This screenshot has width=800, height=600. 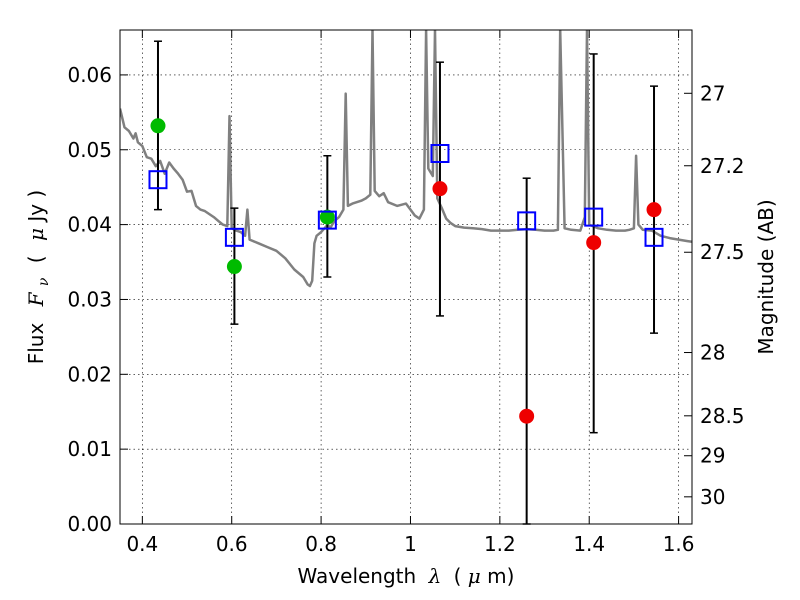 What do you see at coordinates (89, 75) in the screenshot?
I see `y-tick-label: 0.06` at bounding box center [89, 75].